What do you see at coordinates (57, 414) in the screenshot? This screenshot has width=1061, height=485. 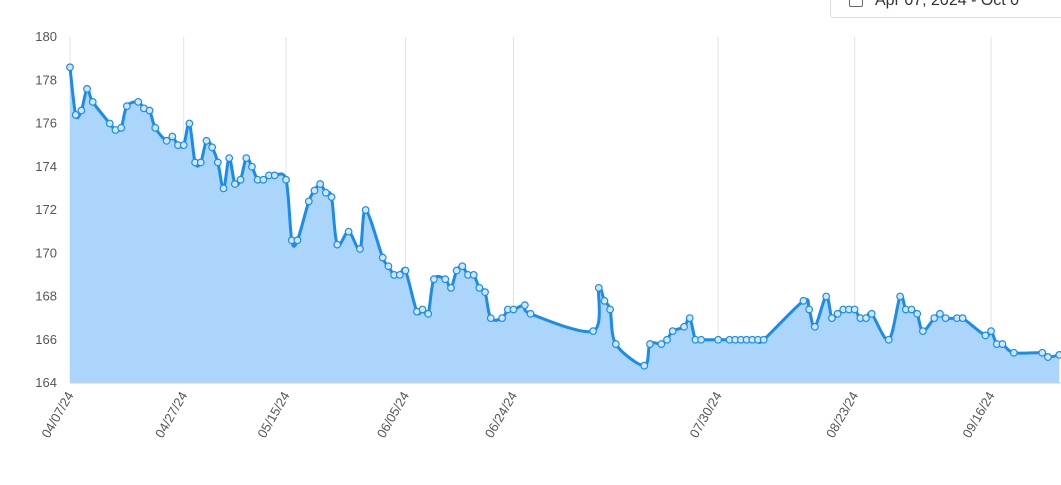 I see `x-tick-label: 04/07/24` at bounding box center [57, 414].